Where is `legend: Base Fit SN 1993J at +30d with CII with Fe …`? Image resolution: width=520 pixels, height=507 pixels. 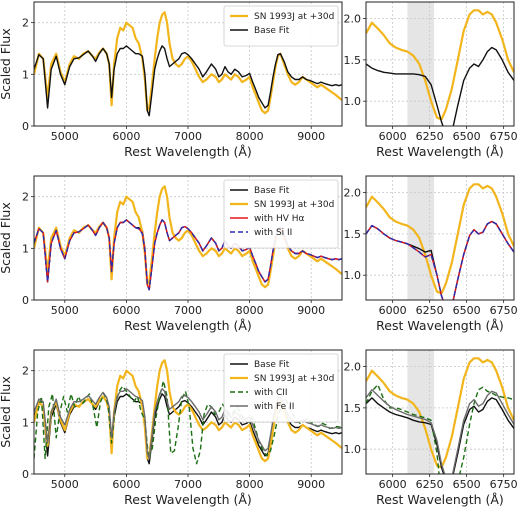
legend: Base Fit SN 1993J at +30d with CII with Fe … is located at coordinates (281, 388).